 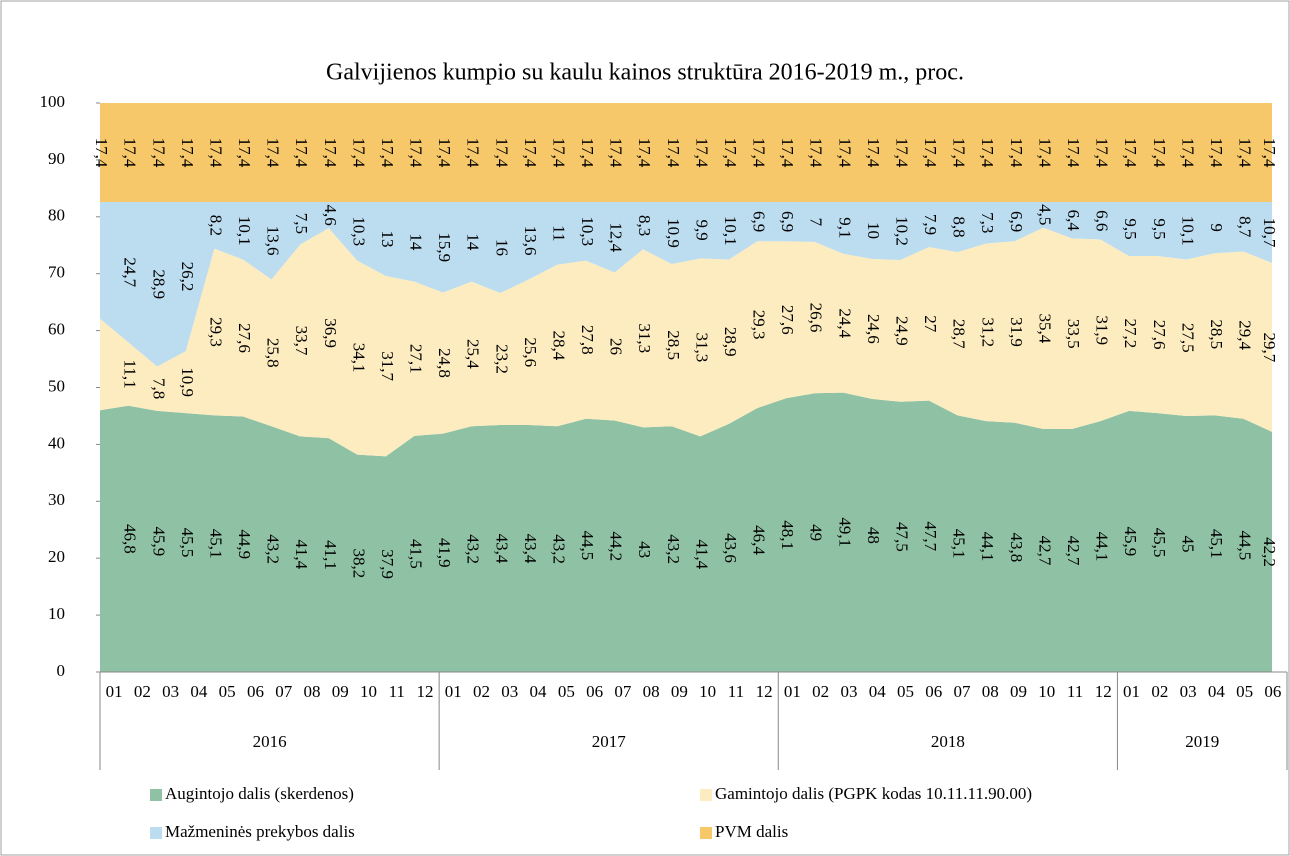 I want to click on data-label: 31,7, so click(x=387, y=366).